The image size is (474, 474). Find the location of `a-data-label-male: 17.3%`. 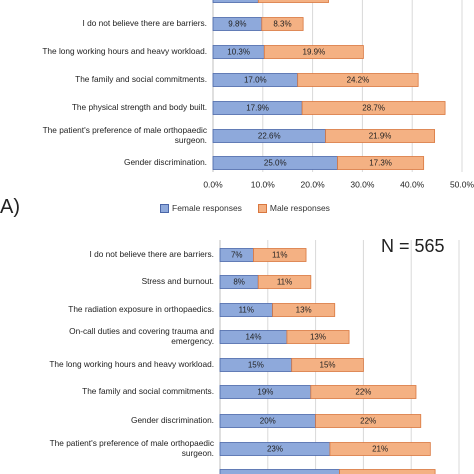

a-data-label-male: 17.3% is located at coordinates (380, 163).